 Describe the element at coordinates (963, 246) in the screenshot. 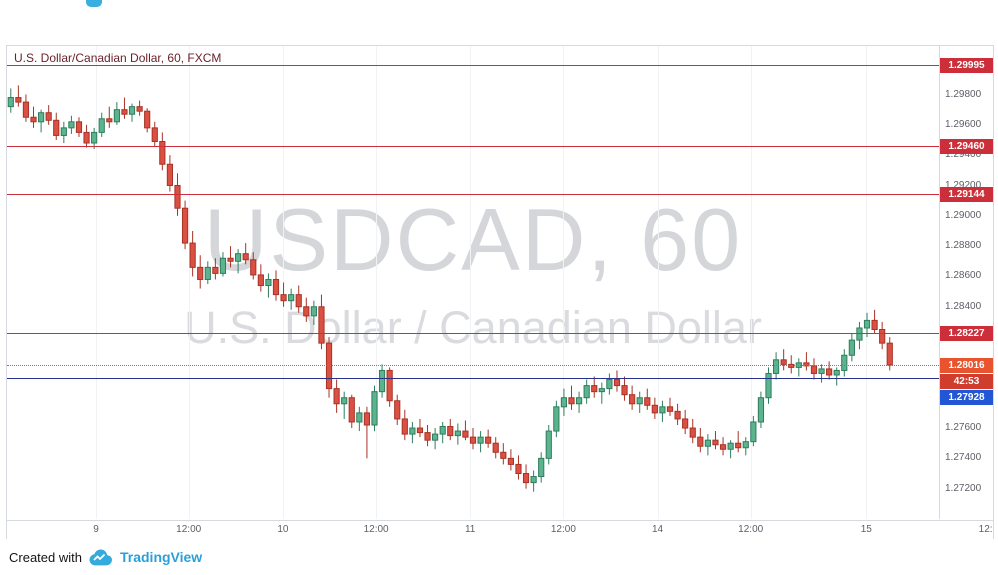

I see `price-tick-label: 1.28800` at that location.